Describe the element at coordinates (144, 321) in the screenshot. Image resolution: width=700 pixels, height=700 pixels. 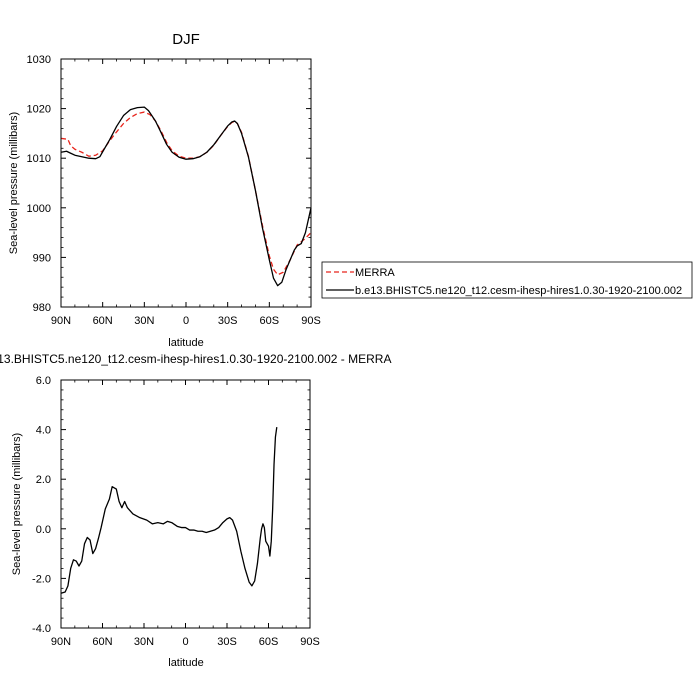
I see `x-tick-label: 30N` at that location.